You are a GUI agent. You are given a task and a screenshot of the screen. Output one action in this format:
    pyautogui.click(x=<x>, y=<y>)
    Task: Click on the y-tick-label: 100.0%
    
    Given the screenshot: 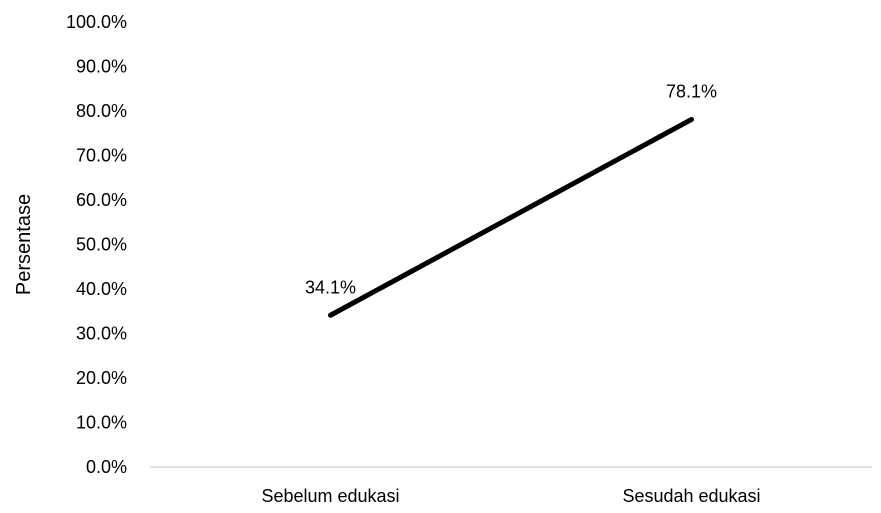 What is the action you would take?
    pyautogui.click(x=96, y=22)
    